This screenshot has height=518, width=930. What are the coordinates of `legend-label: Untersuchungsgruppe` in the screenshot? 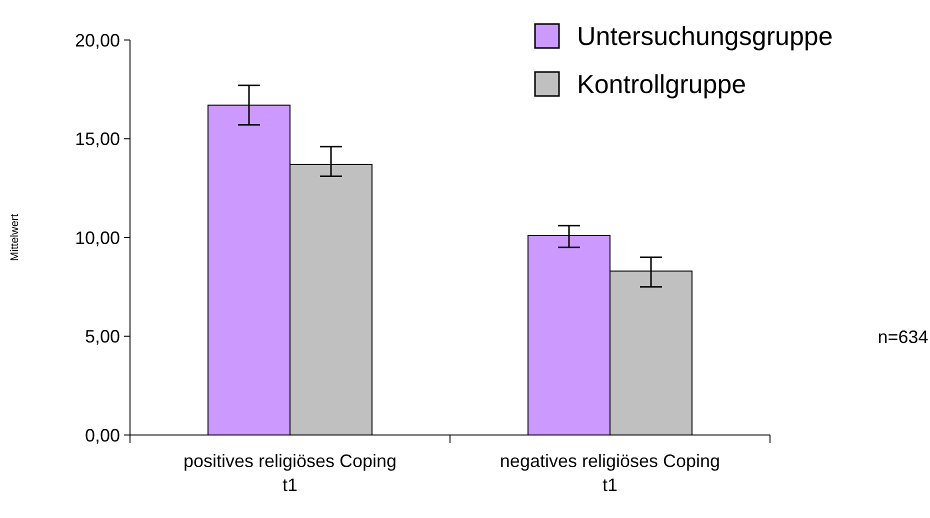 It's located at (705, 36).